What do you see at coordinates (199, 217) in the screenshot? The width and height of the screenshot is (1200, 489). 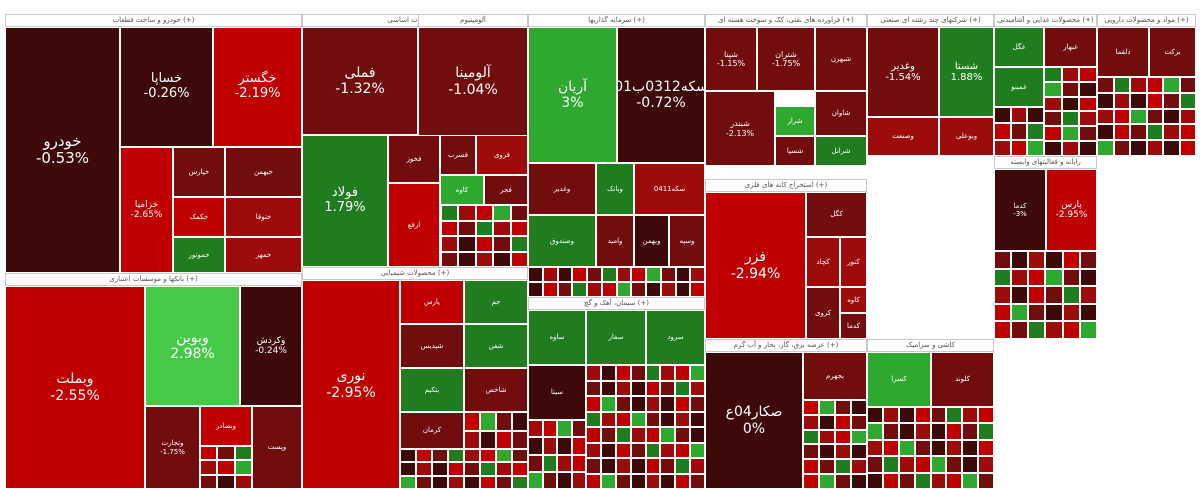 I see `stock-tile: خکمک` at bounding box center [199, 217].